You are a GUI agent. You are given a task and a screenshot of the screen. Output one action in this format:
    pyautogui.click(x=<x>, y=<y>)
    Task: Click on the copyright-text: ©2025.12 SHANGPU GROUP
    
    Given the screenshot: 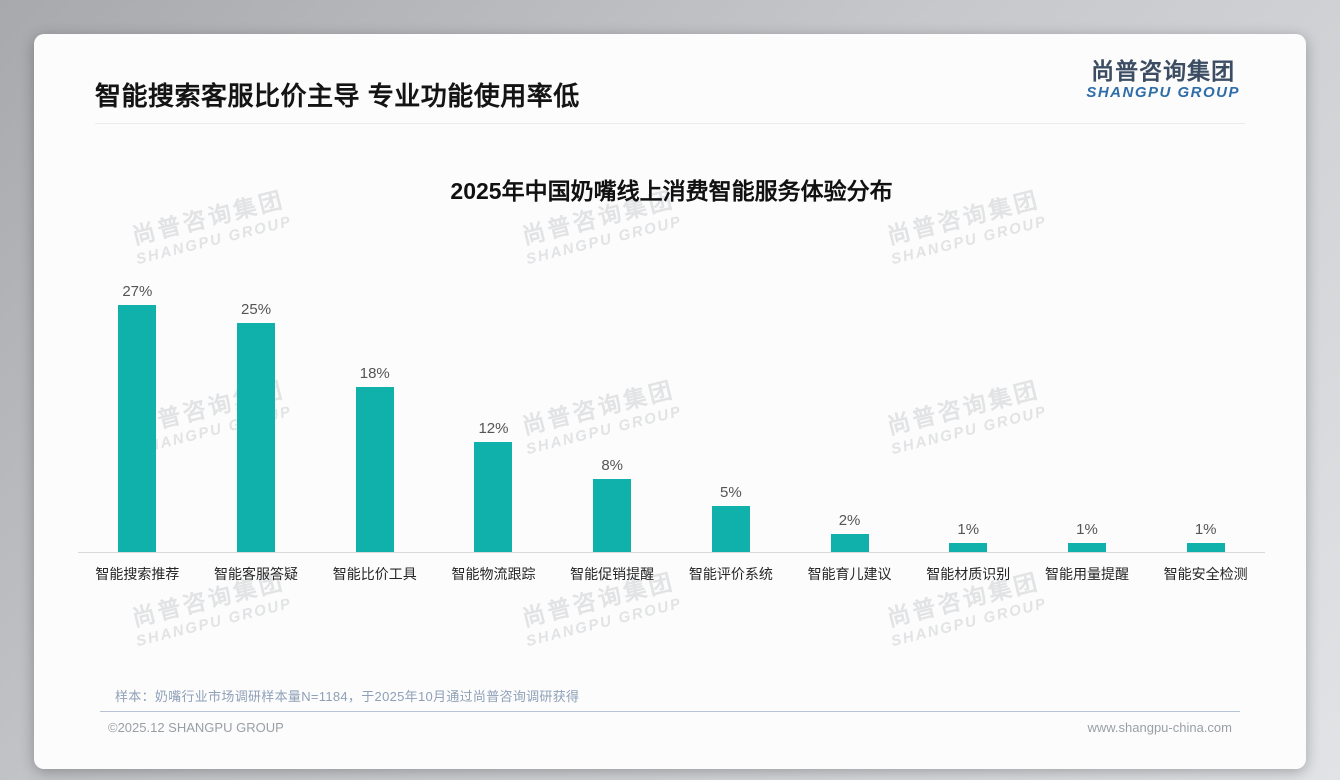 What is the action you would take?
    pyautogui.click(x=196, y=727)
    